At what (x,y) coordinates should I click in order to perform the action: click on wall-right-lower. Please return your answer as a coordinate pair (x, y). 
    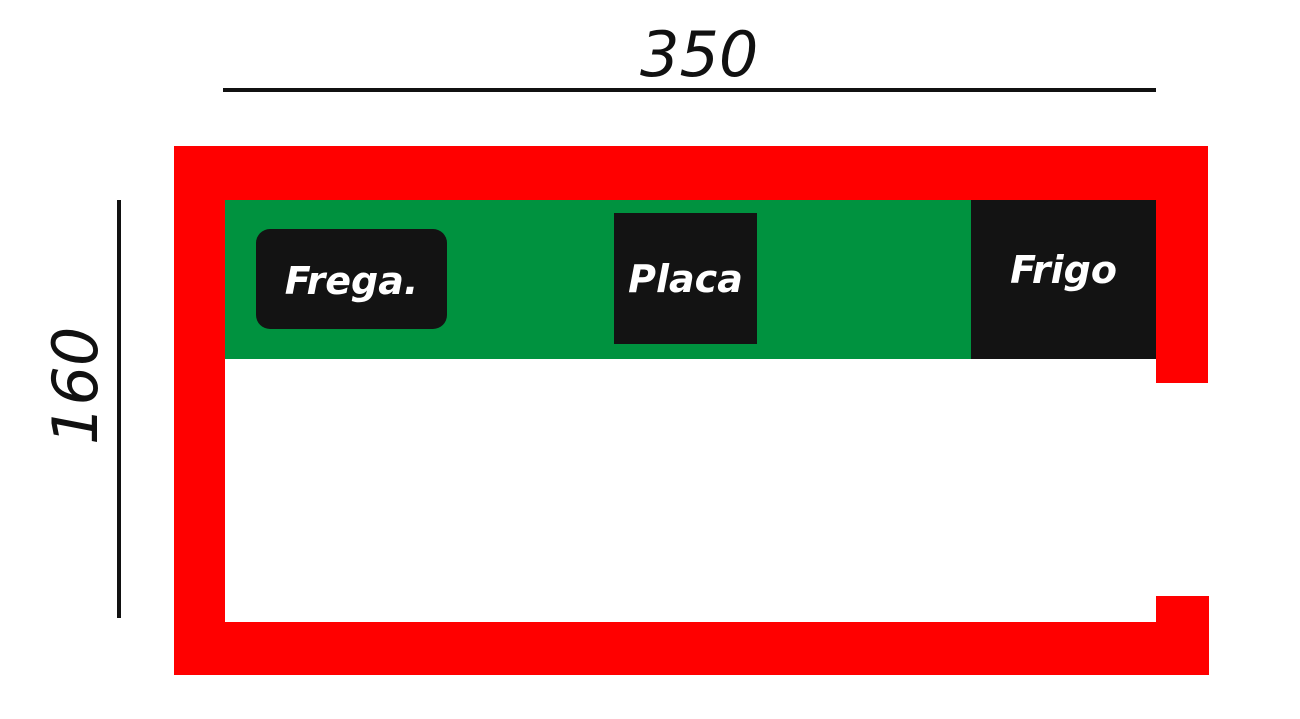
    Looking at the image, I should click on (1182, 635).